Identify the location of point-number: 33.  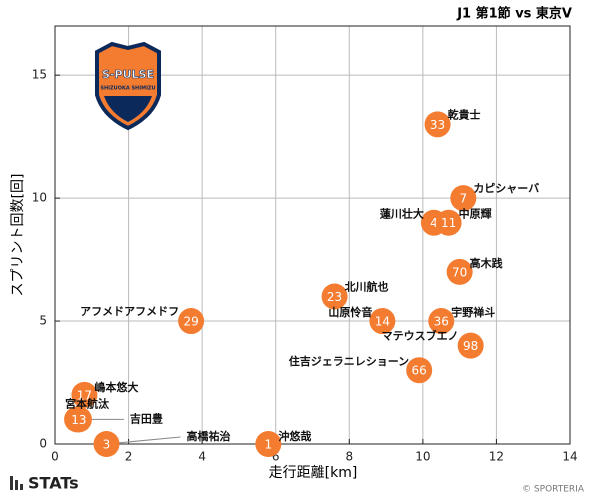
(437, 125).